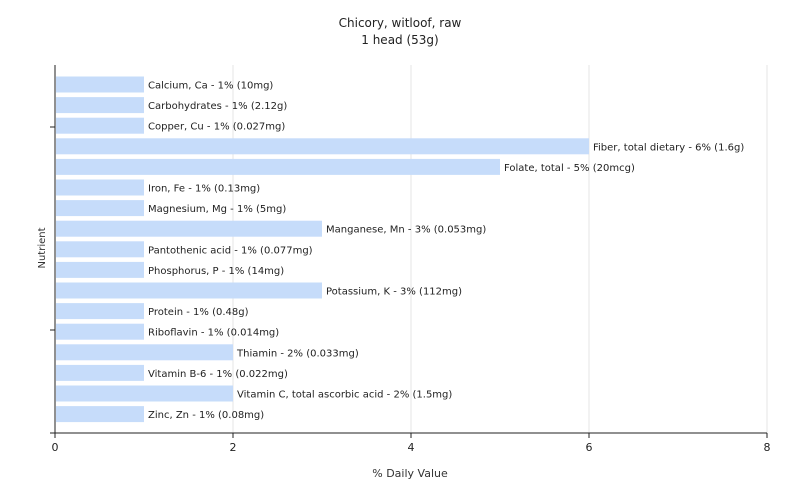 The width and height of the screenshot is (800, 500). Describe the element at coordinates (55, 447) in the screenshot. I see `x-tick-label-0: 0` at that location.